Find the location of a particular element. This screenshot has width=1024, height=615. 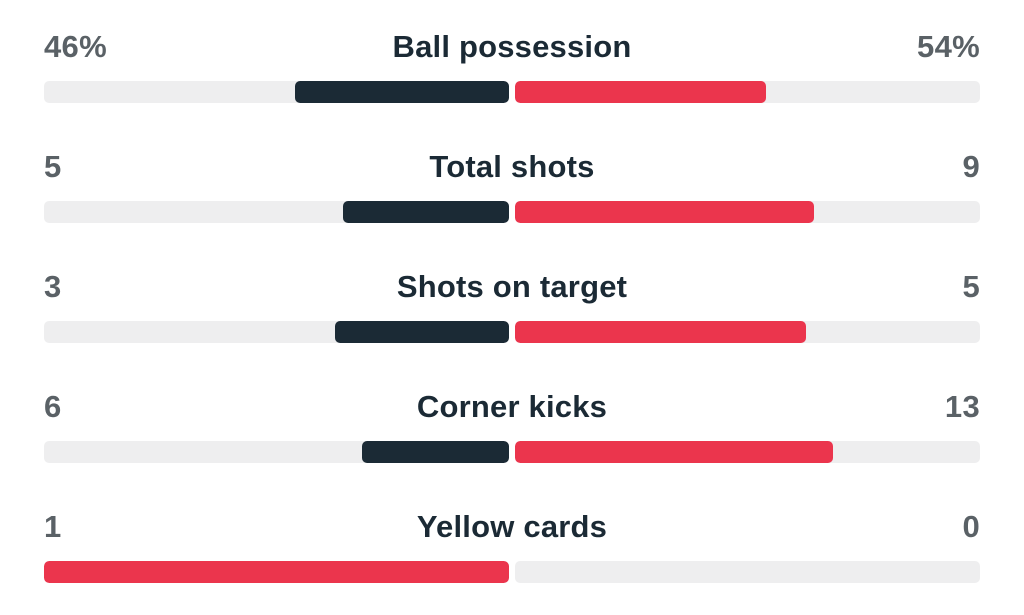

stat-label: Yellow cards is located at coordinates (512, 526).